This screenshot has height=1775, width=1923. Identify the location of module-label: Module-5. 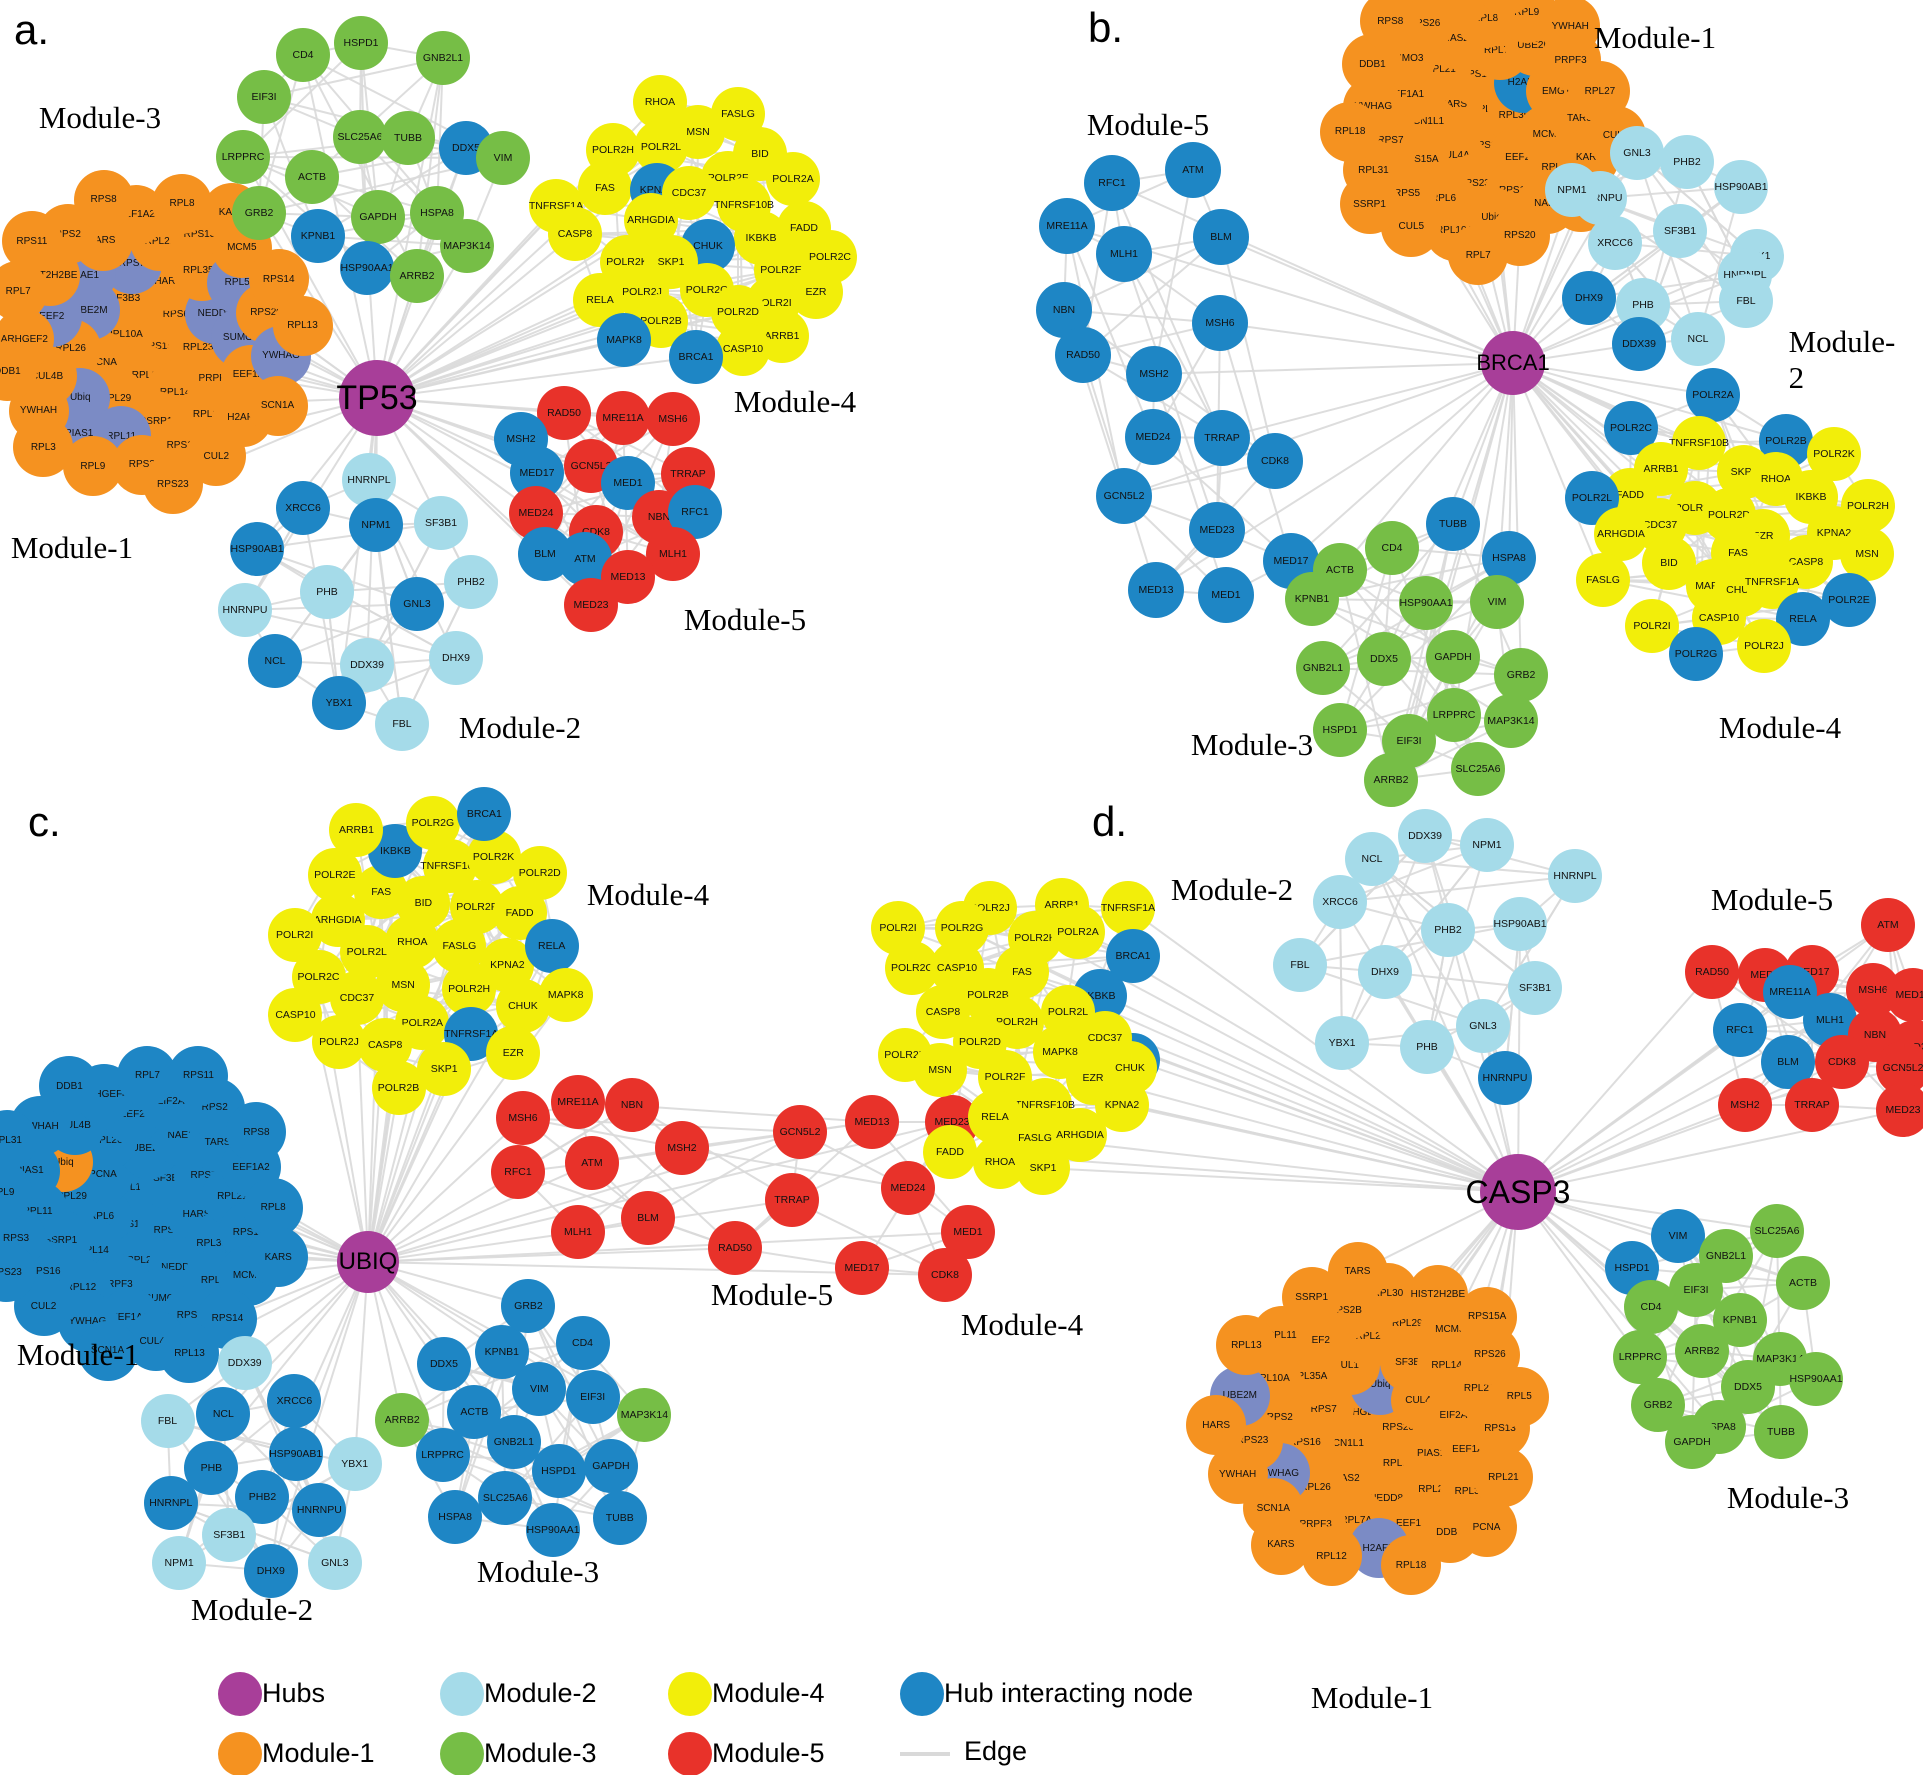
(745, 619).